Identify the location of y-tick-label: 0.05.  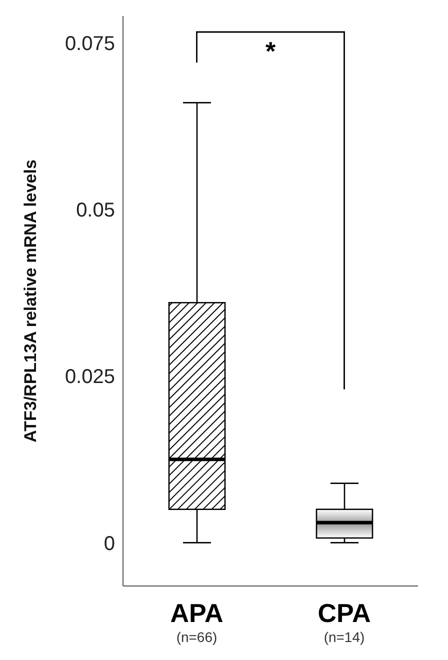
(95, 210).